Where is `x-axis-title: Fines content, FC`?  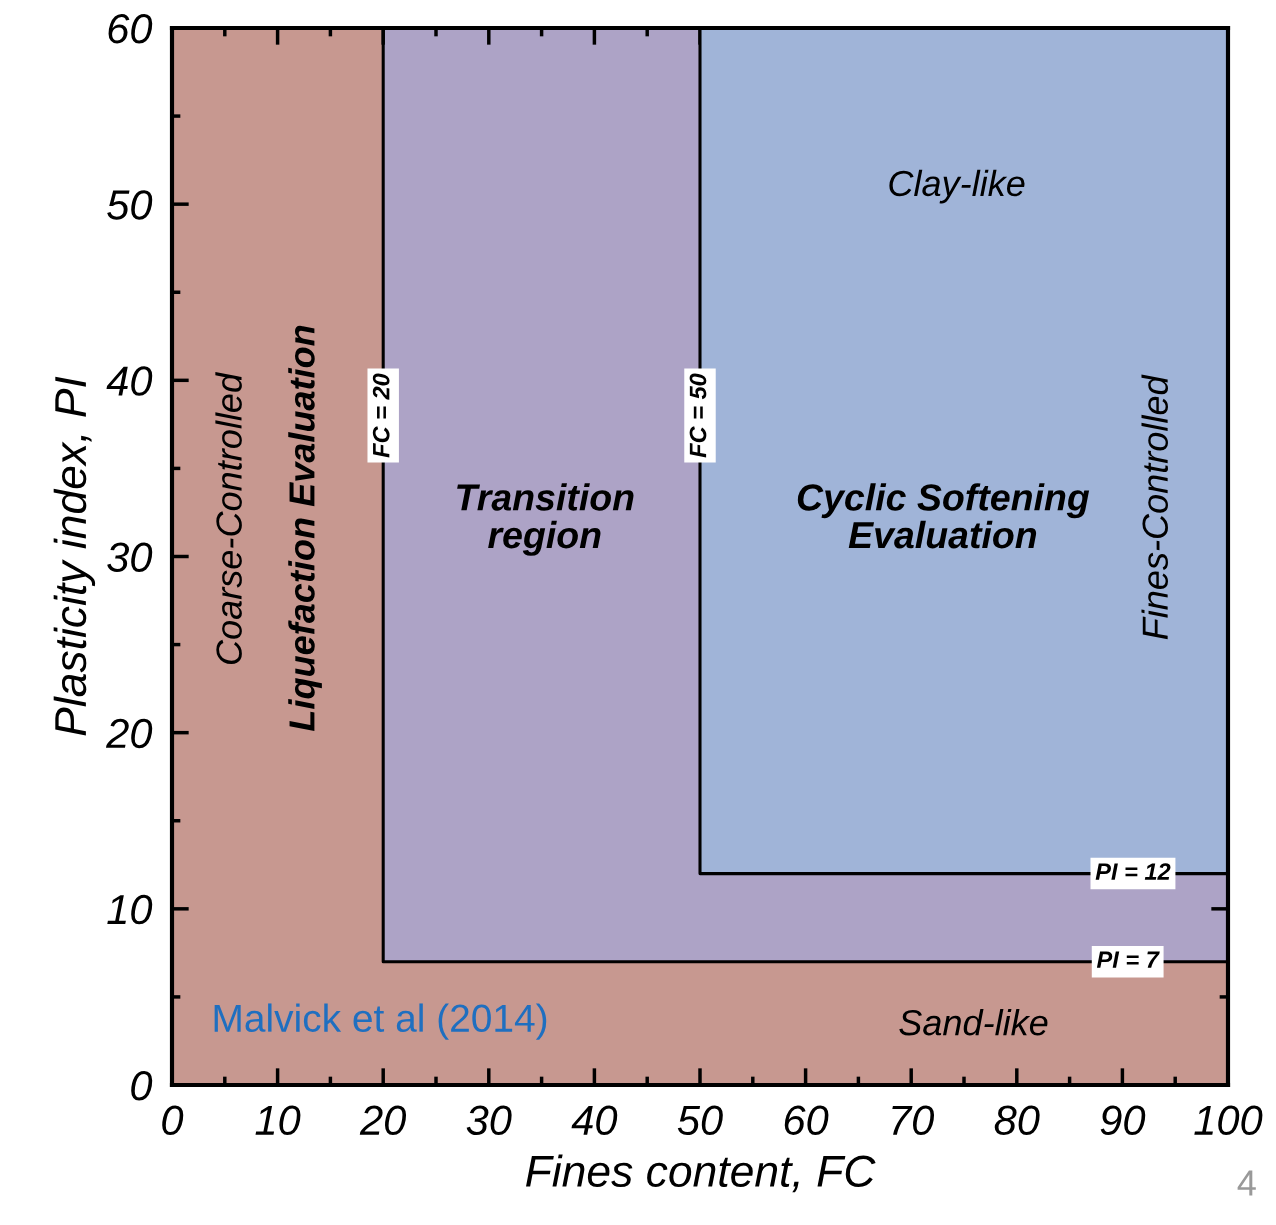 x-axis-title: Fines content, FC is located at coordinates (701, 1173).